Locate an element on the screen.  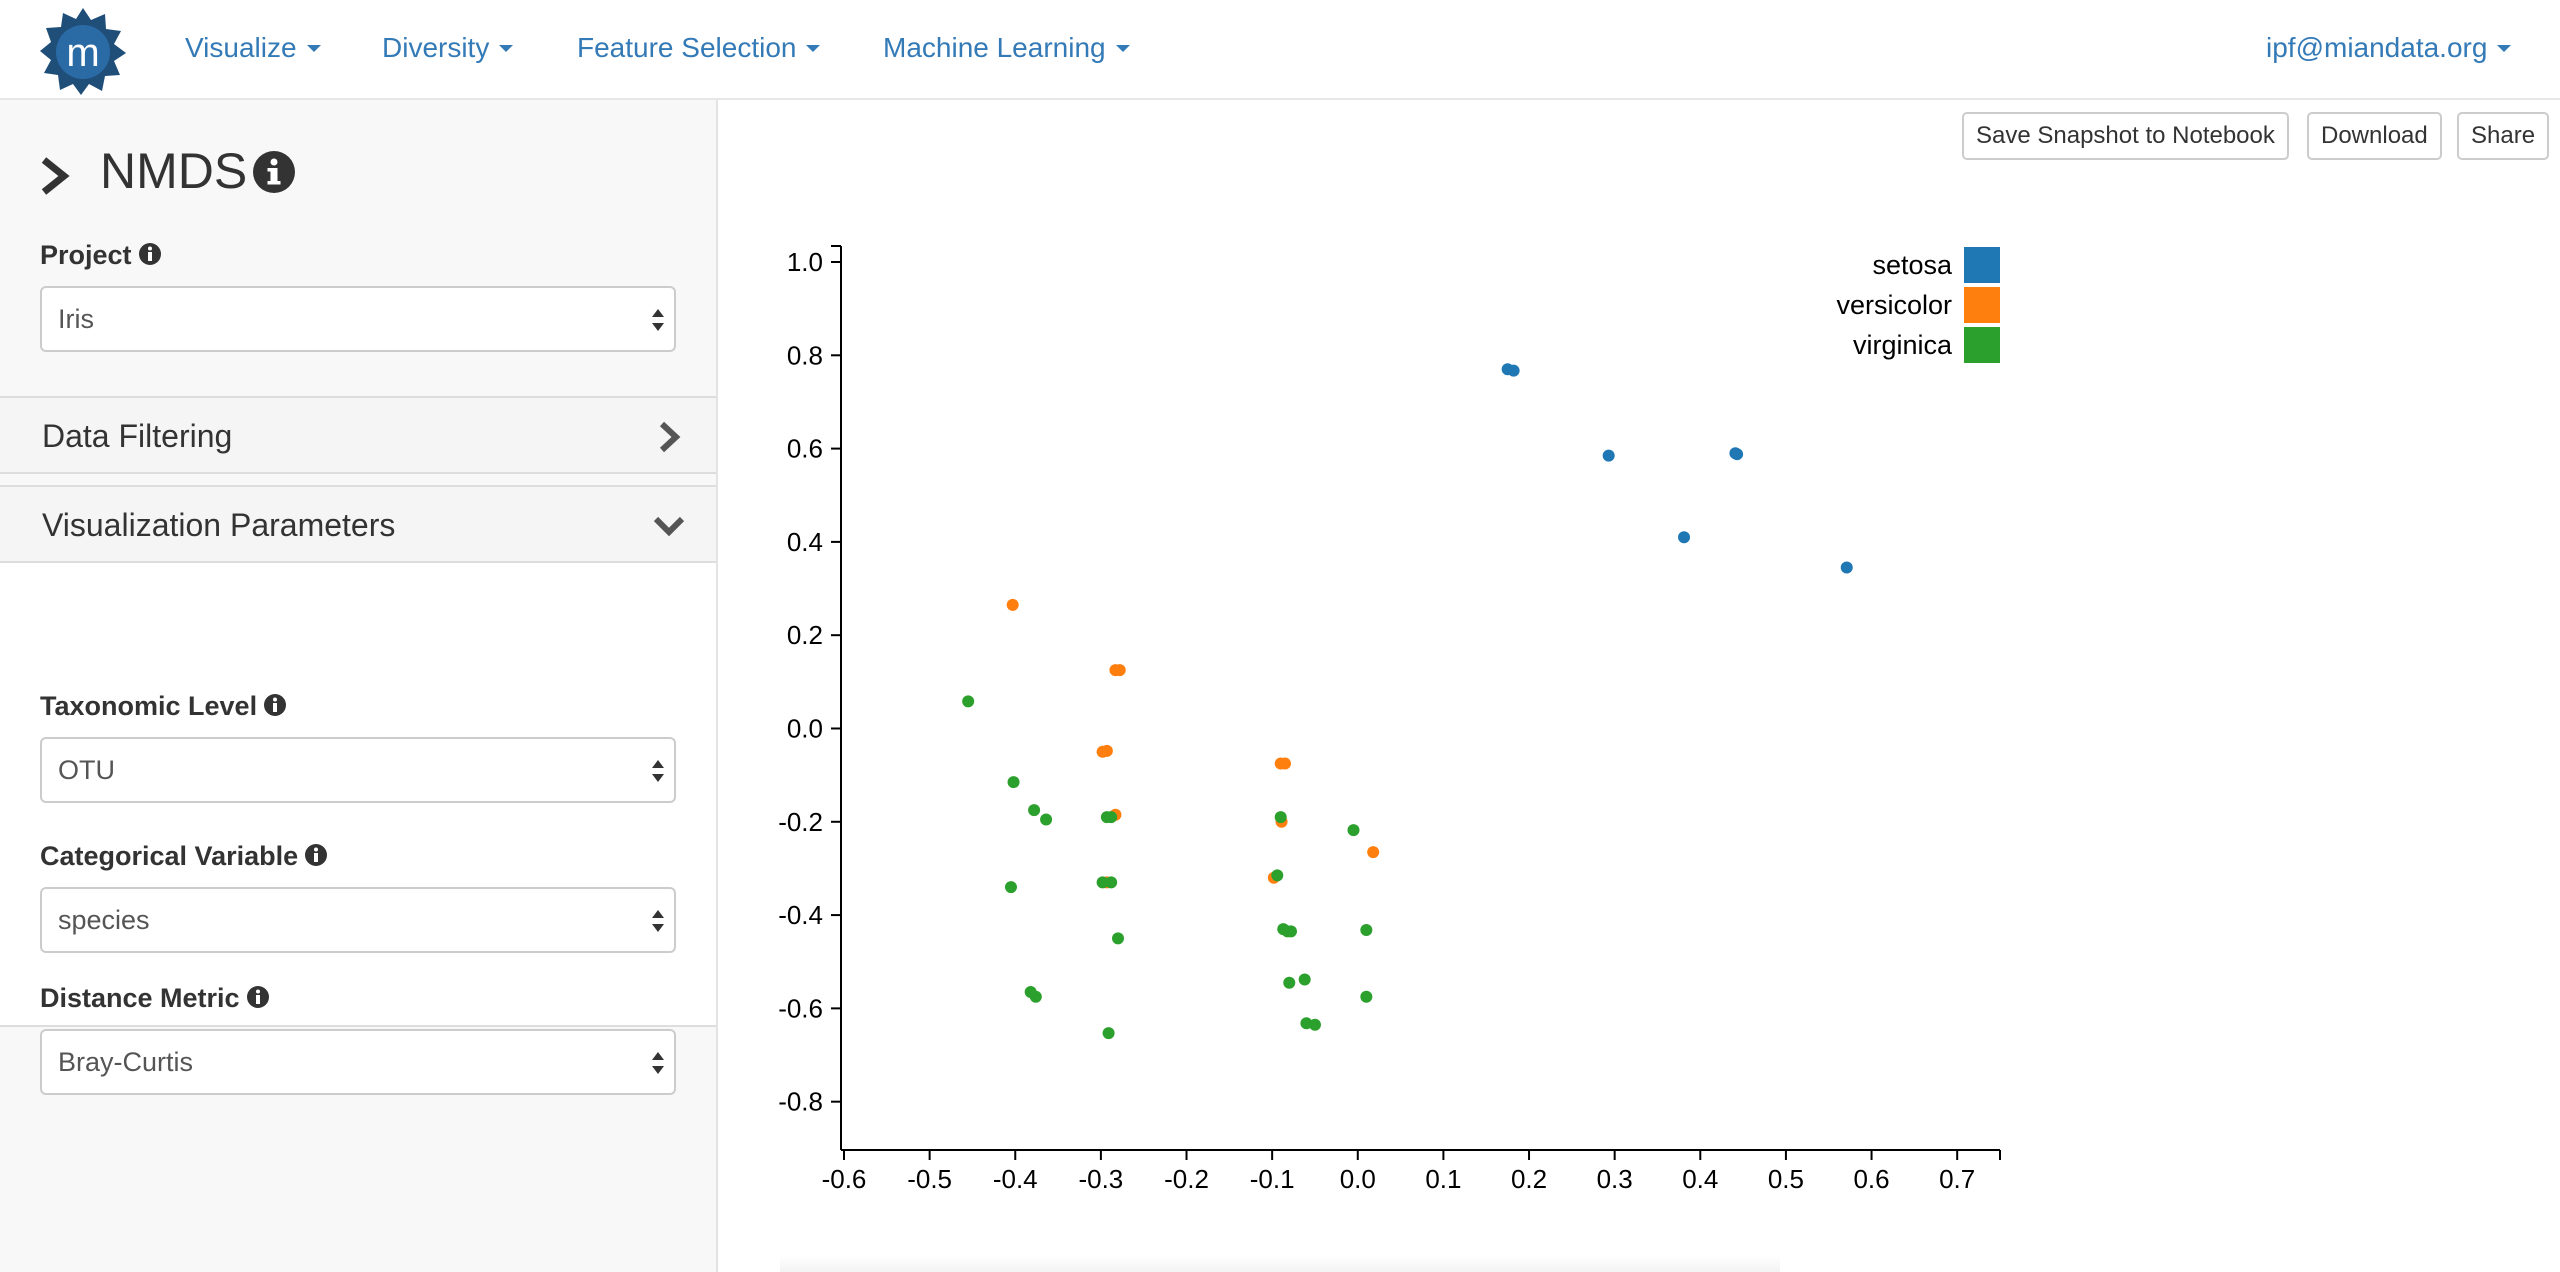
x-tick-label: -0.4 is located at coordinates (1015, 1179).